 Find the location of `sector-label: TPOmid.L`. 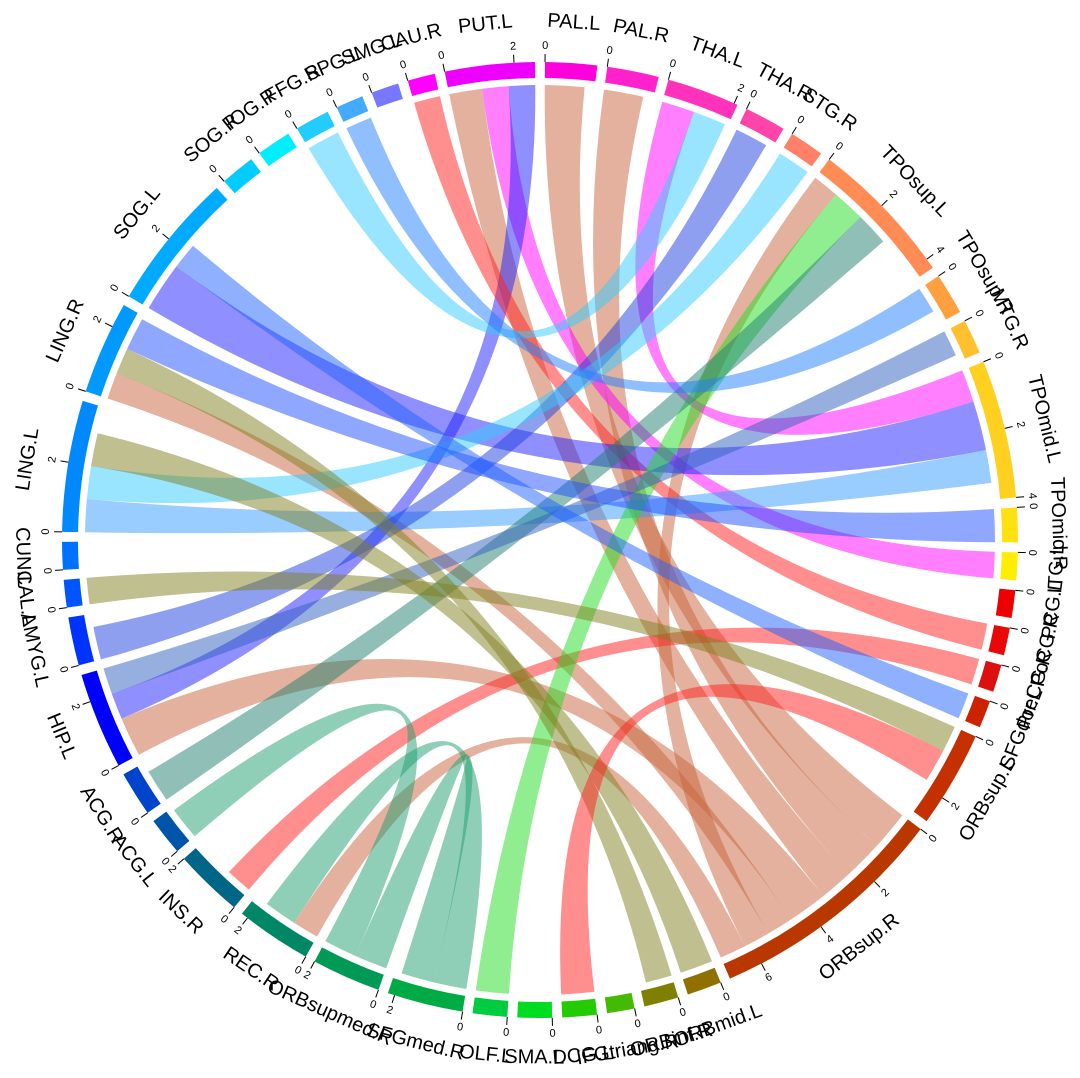

sector-label: TPOmid.L is located at coordinates (1044, 419).